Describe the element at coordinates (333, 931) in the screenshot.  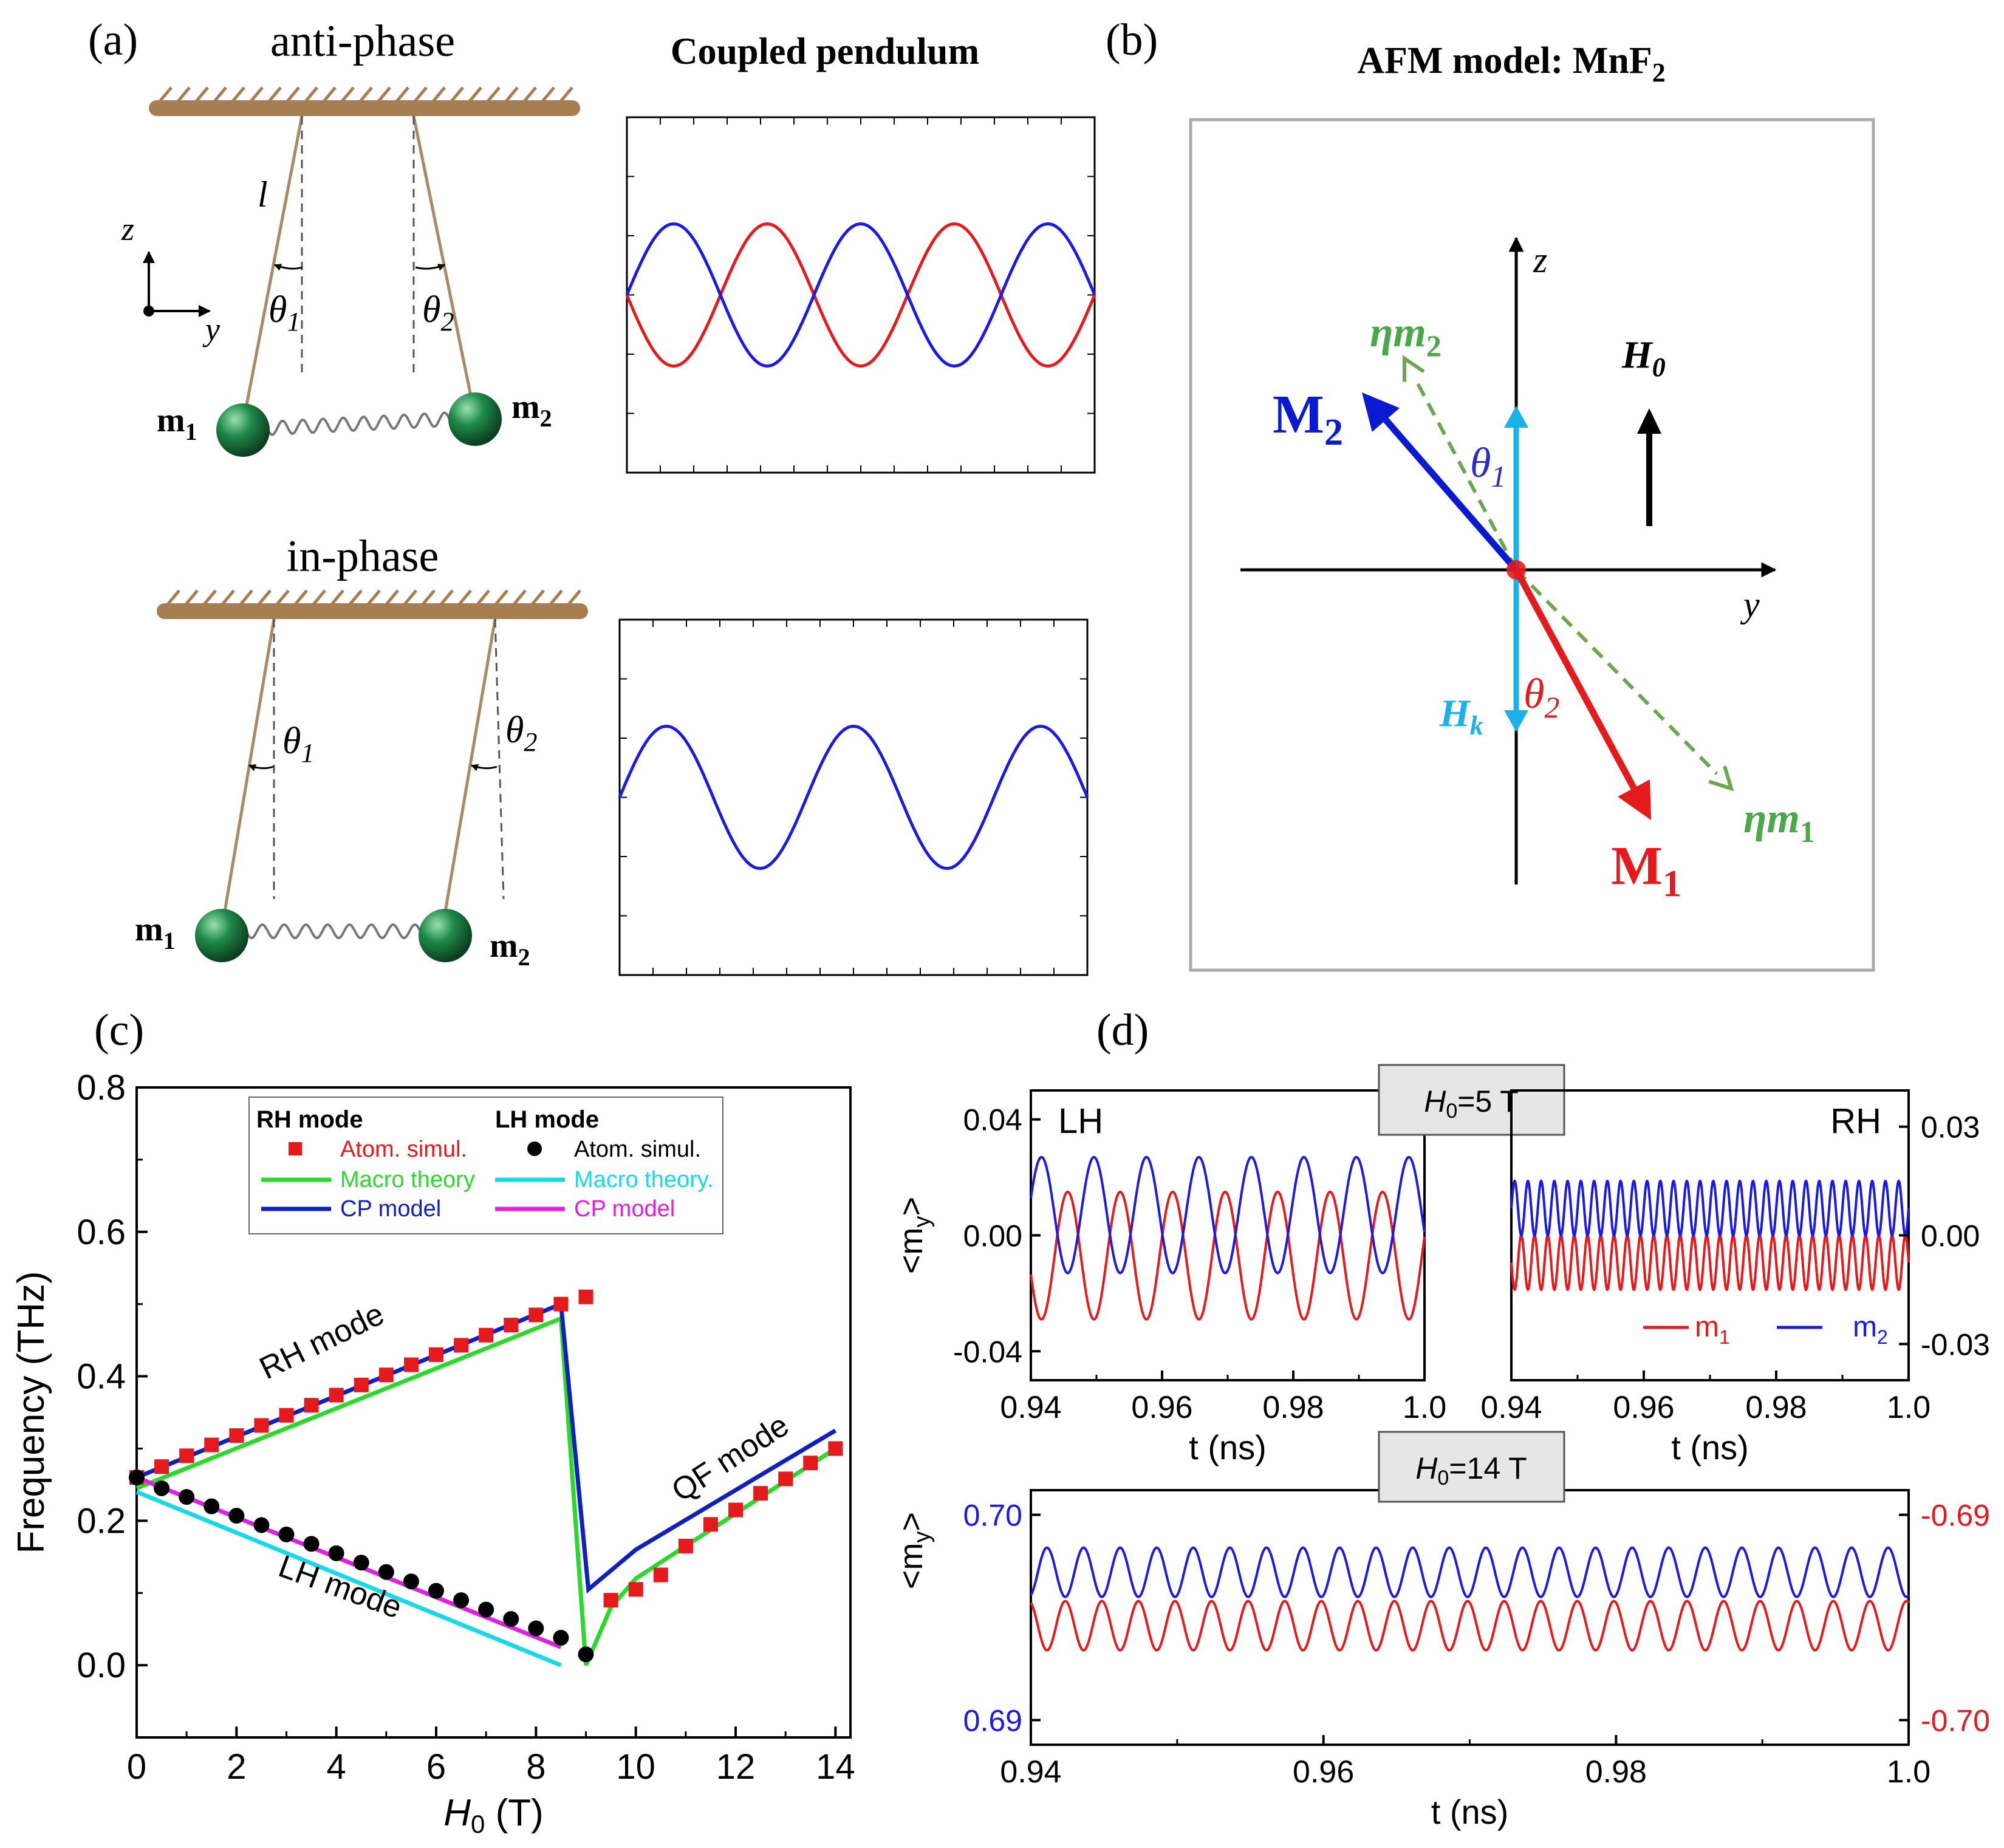
I see `spring-in-phase` at that location.